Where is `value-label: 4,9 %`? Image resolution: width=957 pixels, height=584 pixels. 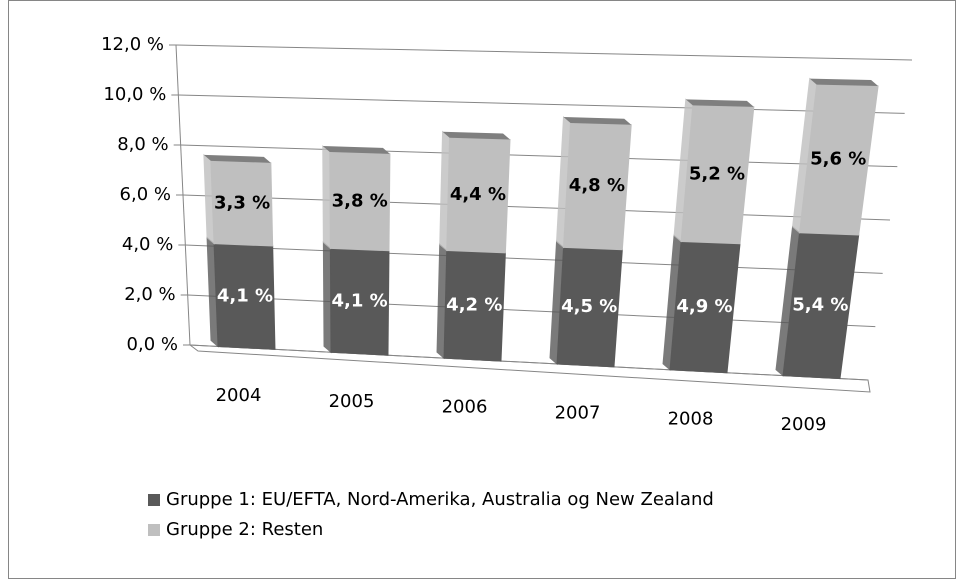 value-label: 4,9 % is located at coordinates (704, 306).